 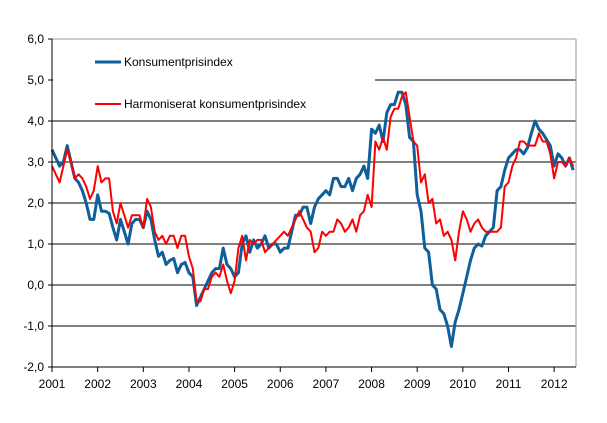 I want to click on y-tick-label: 0,0, so click(x=35, y=285).